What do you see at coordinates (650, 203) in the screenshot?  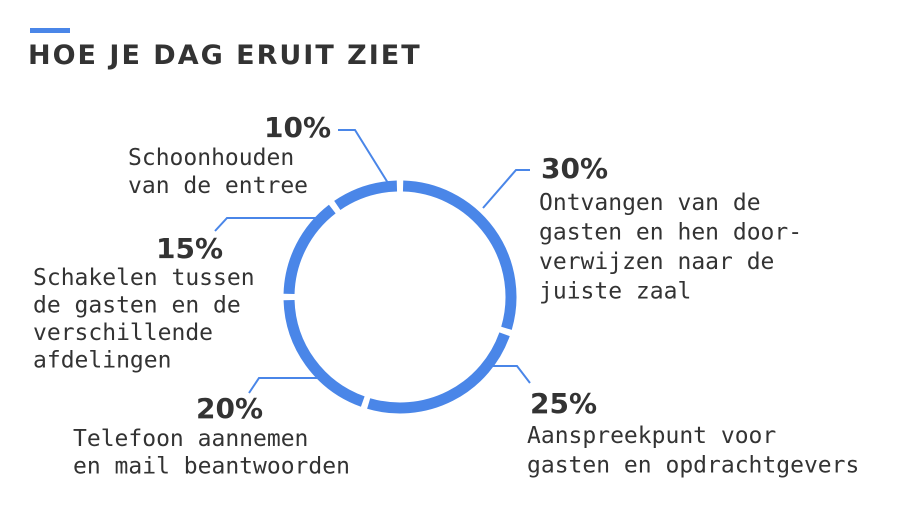 I see `slice-description-line: Ontvangen van de` at bounding box center [650, 203].